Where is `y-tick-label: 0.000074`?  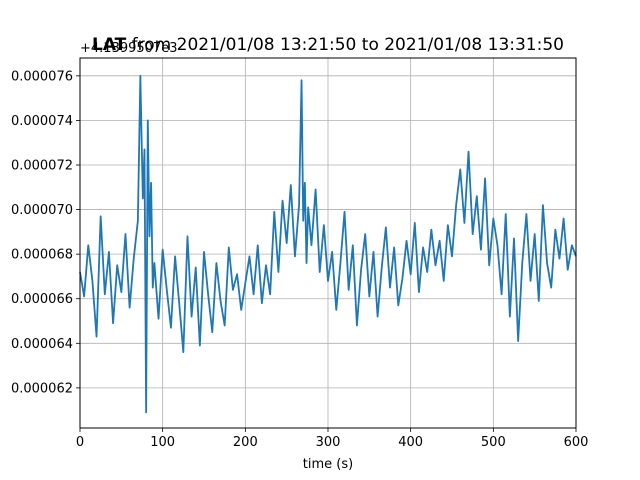 y-tick-label: 0.000074 is located at coordinates (42, 121).